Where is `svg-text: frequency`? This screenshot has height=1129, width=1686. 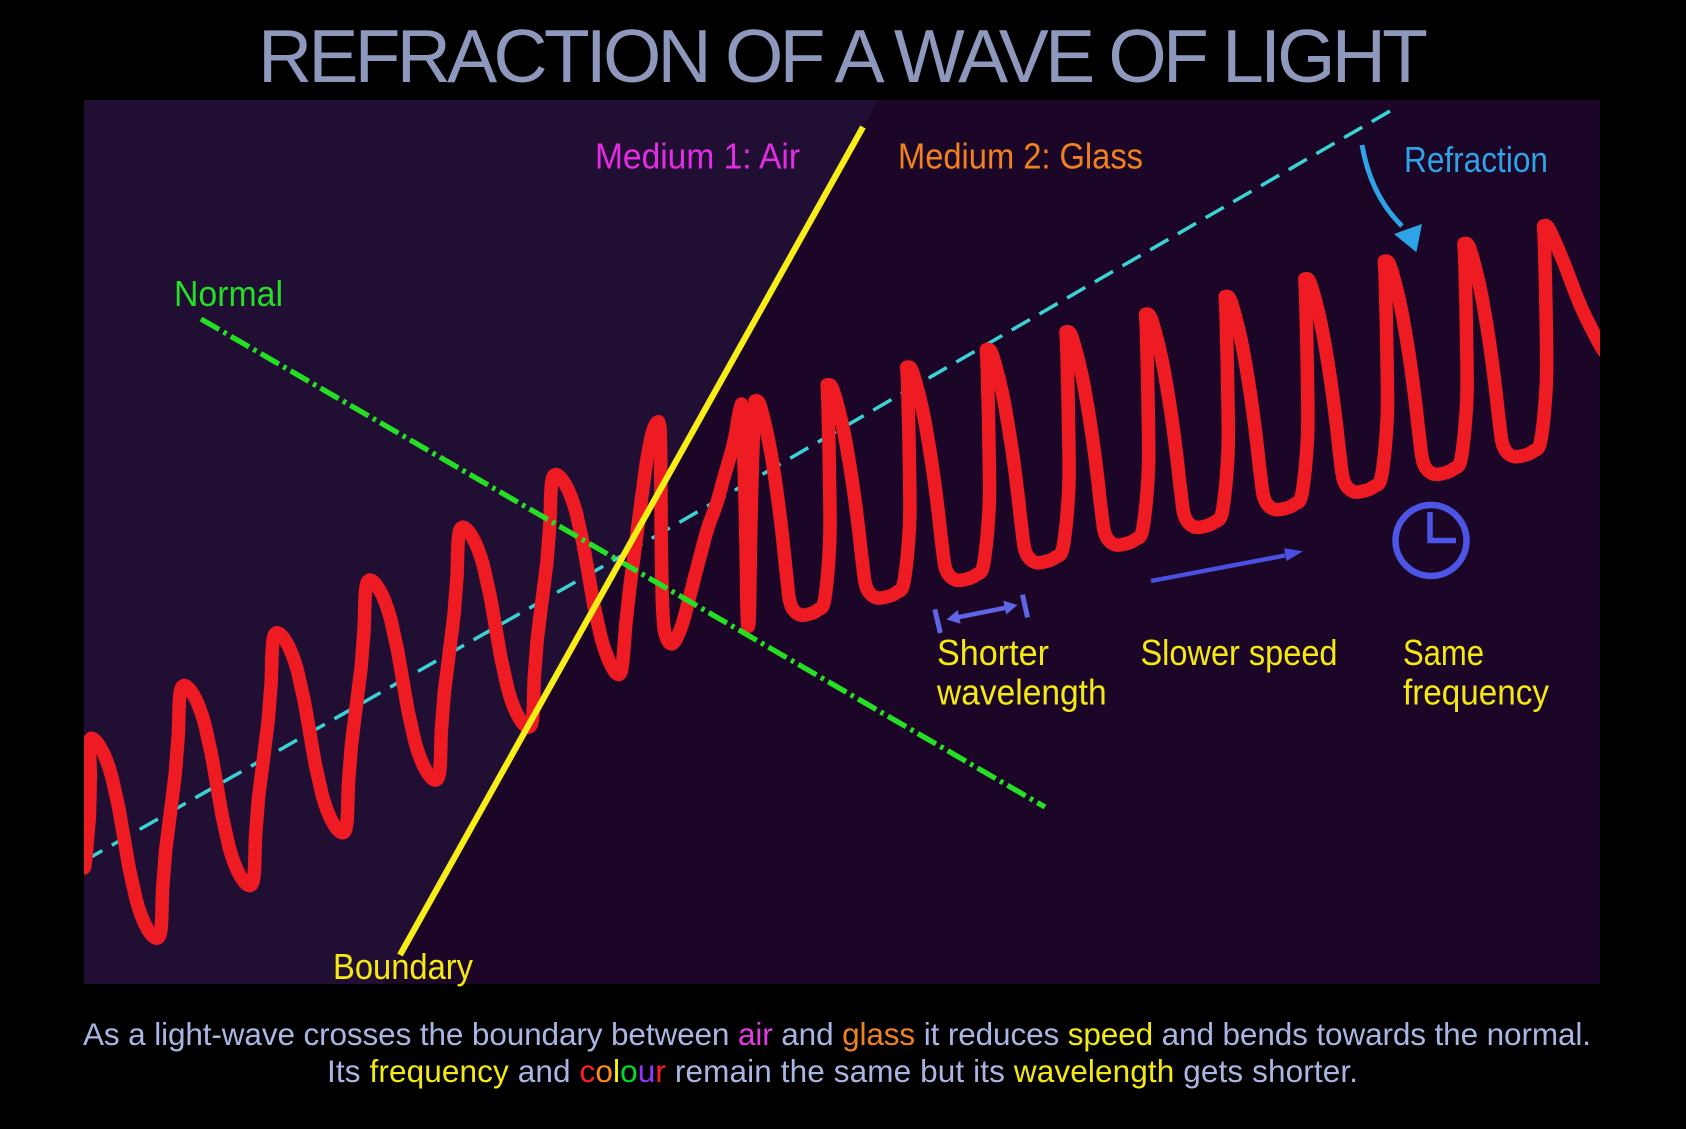 svg-text: frequency is located at coordinates (1476, 692).